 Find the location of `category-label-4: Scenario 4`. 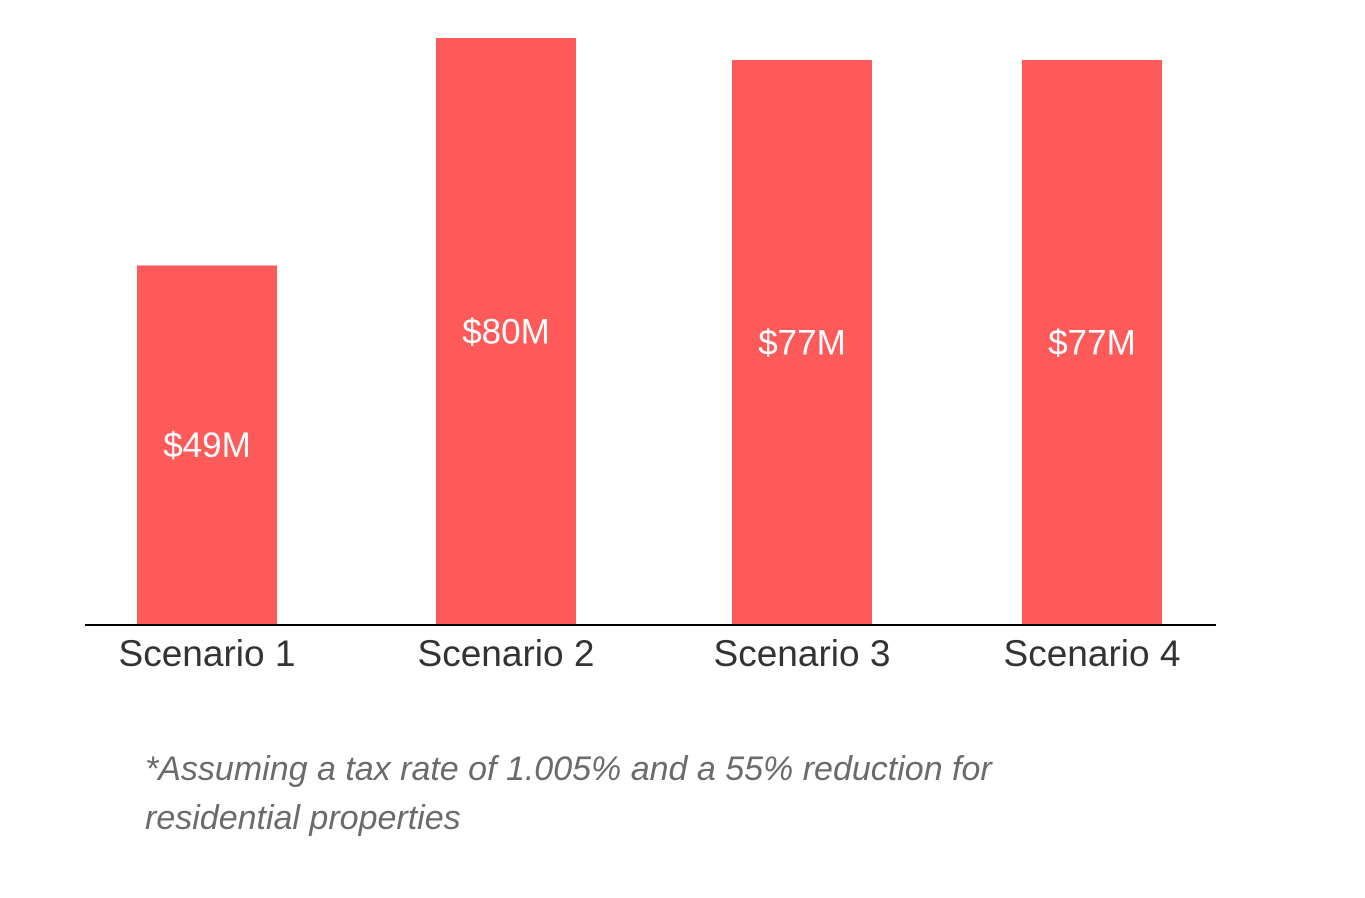

category-label-4: Scenario 4 is located at coordinates (1092, 653).